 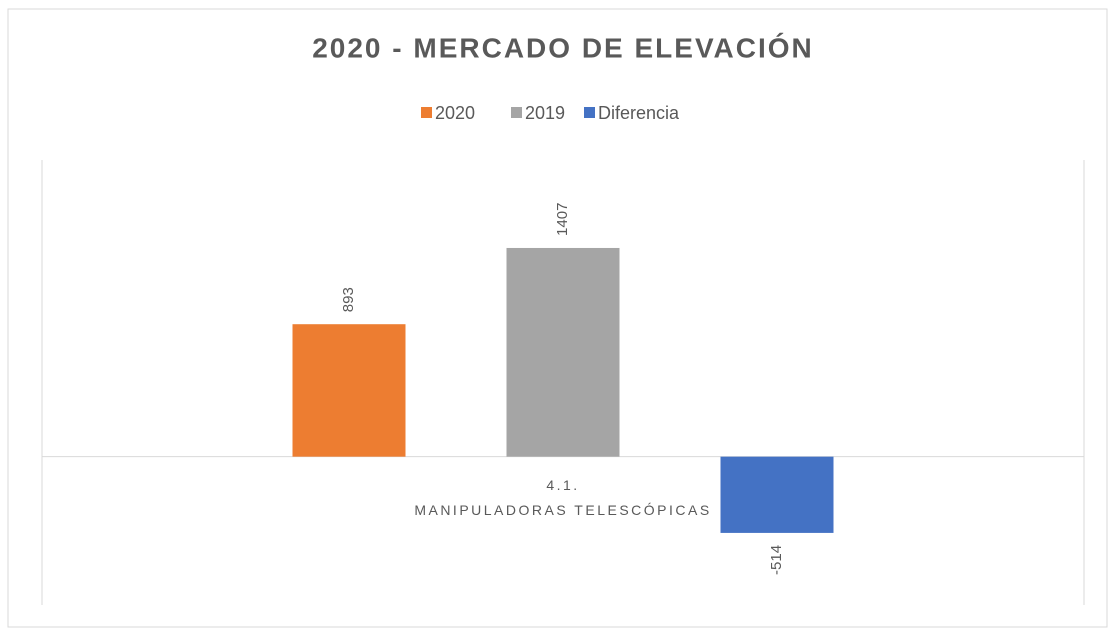 I want to click on x-tick-label: 4.1. MANIPULADORAS TELESCÓPICAS, so click(x=563, y=497).